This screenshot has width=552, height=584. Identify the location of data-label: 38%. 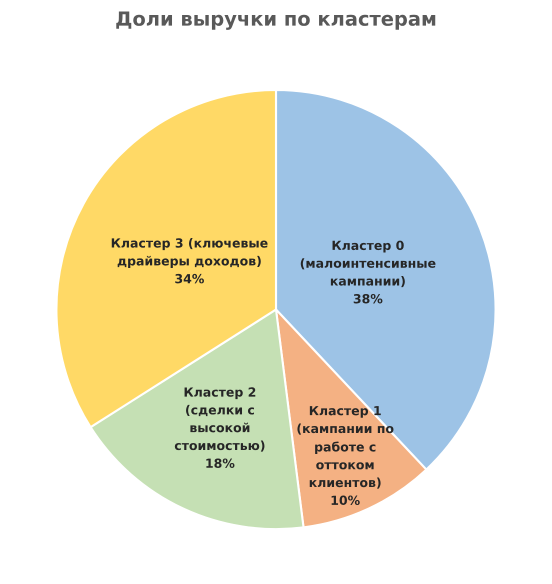
(368, 299).